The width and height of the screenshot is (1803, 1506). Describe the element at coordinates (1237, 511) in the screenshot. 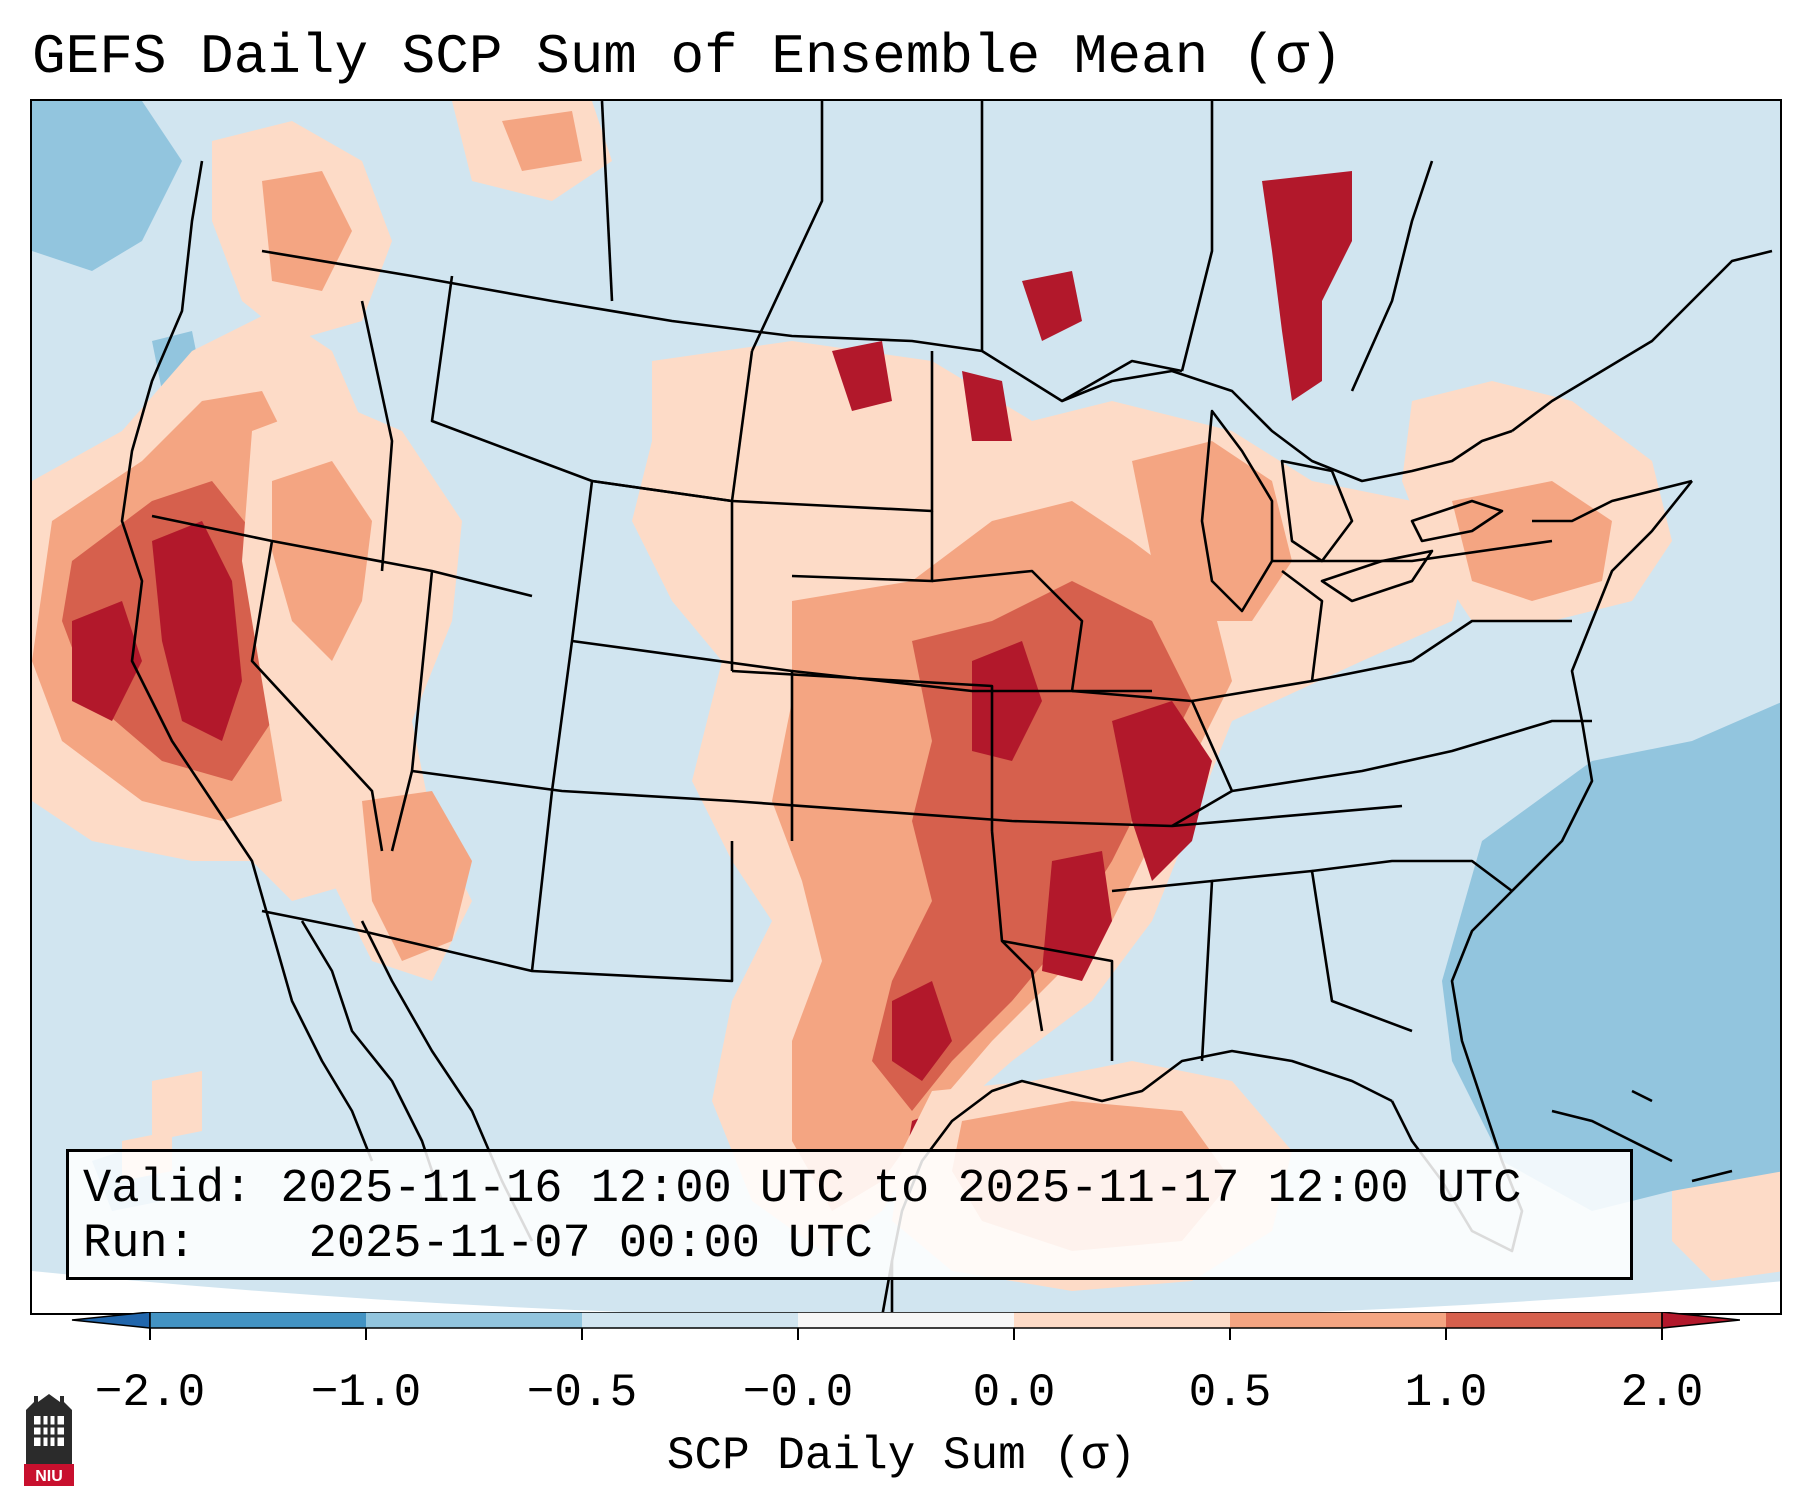

I see `lake-michigan` at that location.